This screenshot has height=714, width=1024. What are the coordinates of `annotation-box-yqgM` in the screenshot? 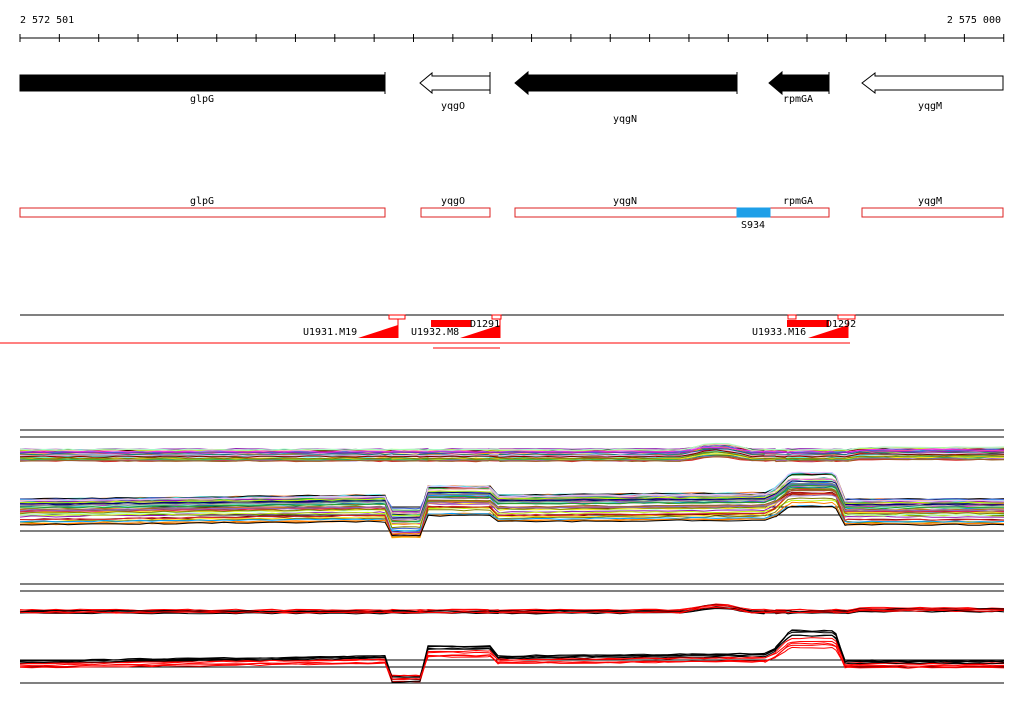 It's located at (932, 212).